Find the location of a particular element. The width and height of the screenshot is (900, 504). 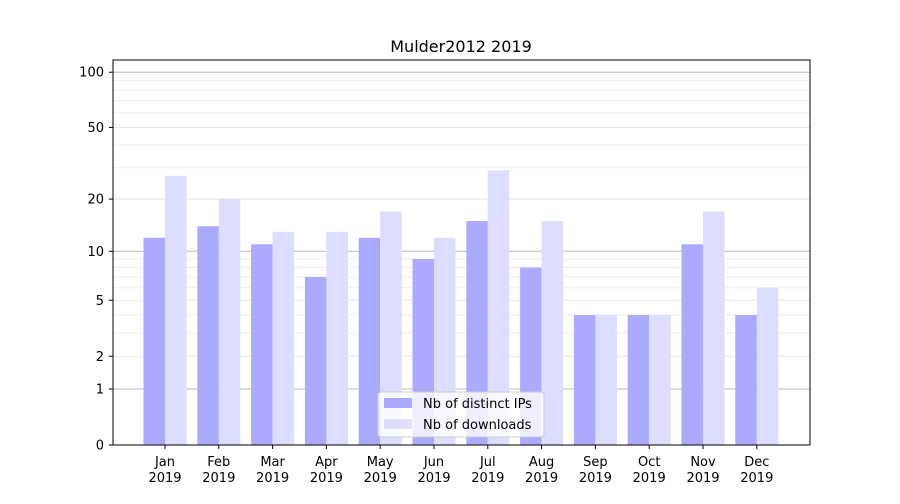

y-tick-label: 1 is located at coordinates (100, 390).